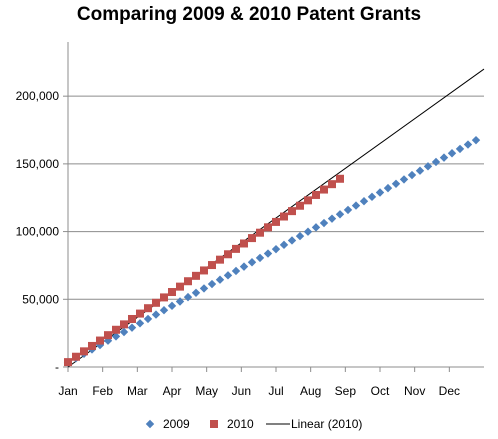  I want to click on y-tick-label: 100,000, so click(38, 232).